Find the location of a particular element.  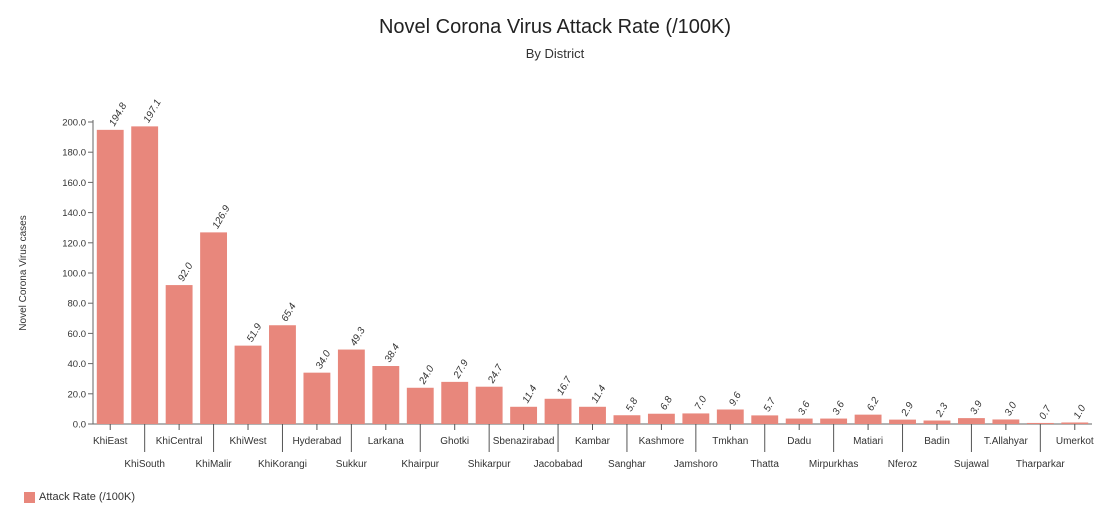

bar-value-label: 49.3 is located at coordinates (357, 336).